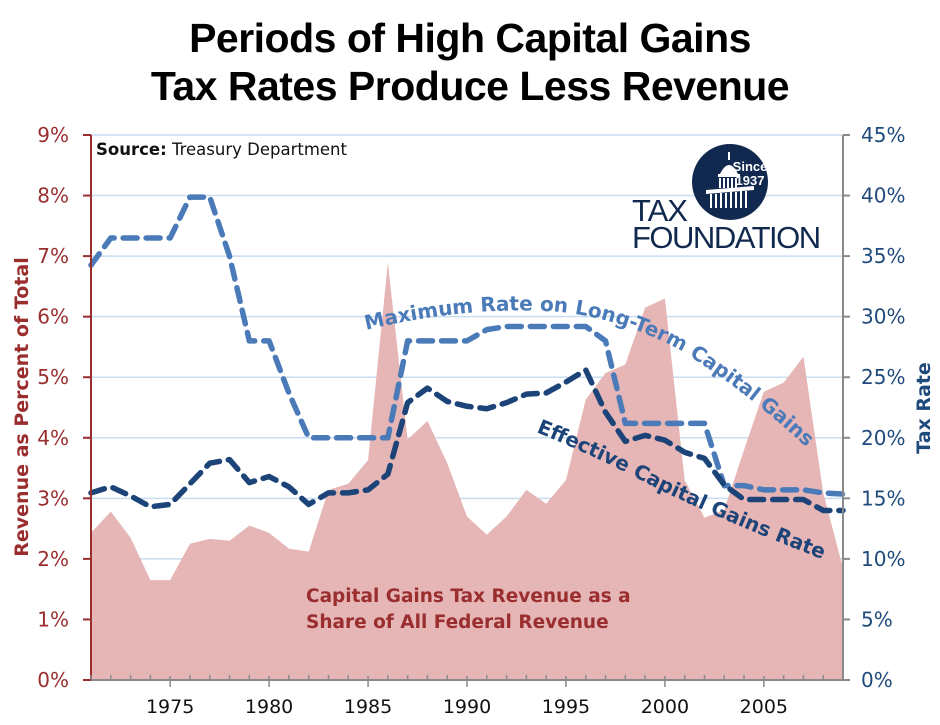 This screenshot has height=725, width=940. I want to click on y-right-tick-label: 30%, so click(883, 317).